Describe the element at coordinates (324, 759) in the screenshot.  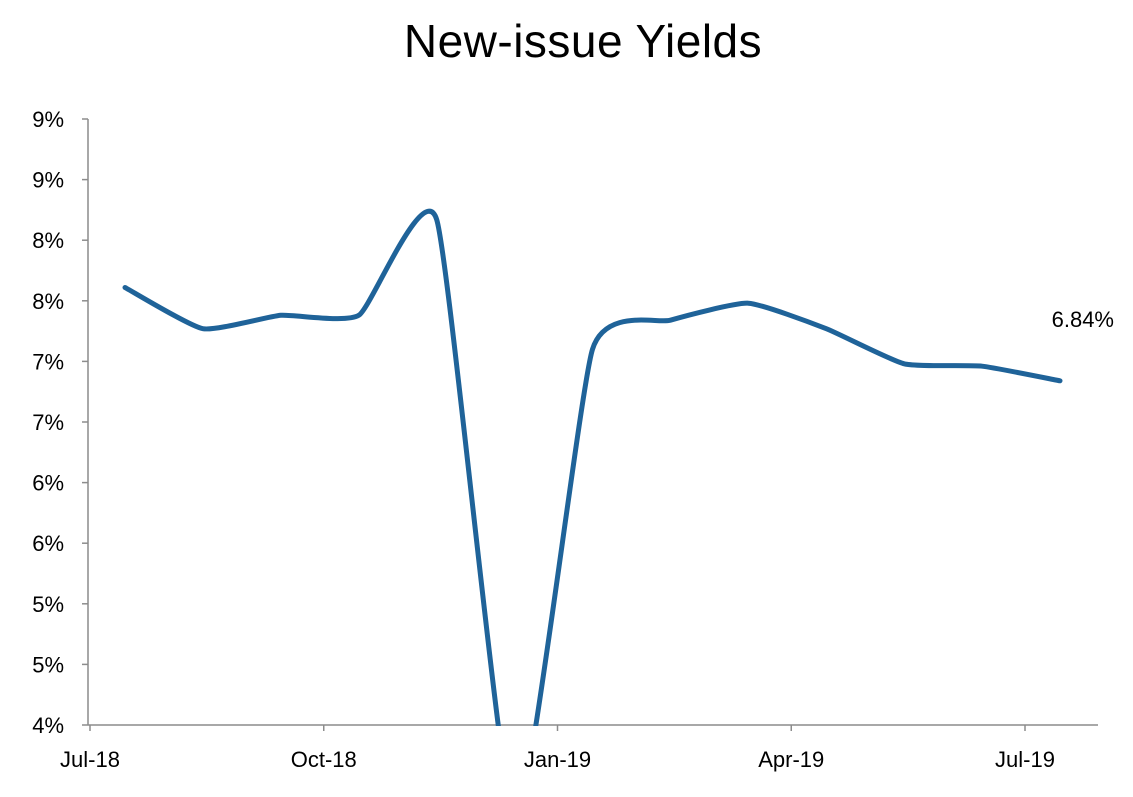
I see `x-tick-label: Oct-18` at that location.